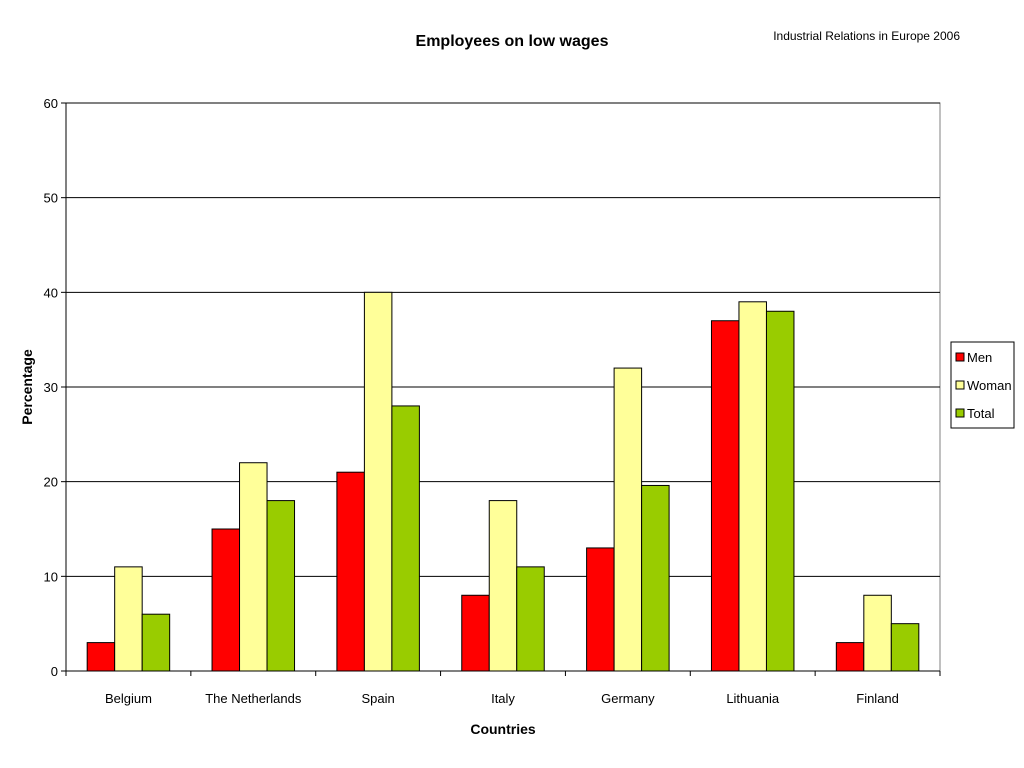 The image size is (1024, 768). I want to click on bar-men-the-netherlands, so click(226, 600).